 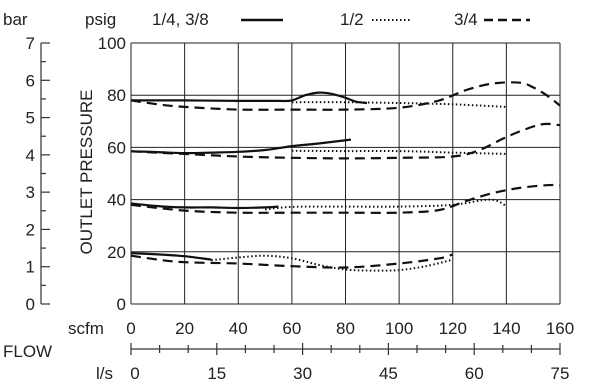 I want to click on psig-unit-label: psig, so click(x=100, y=19).